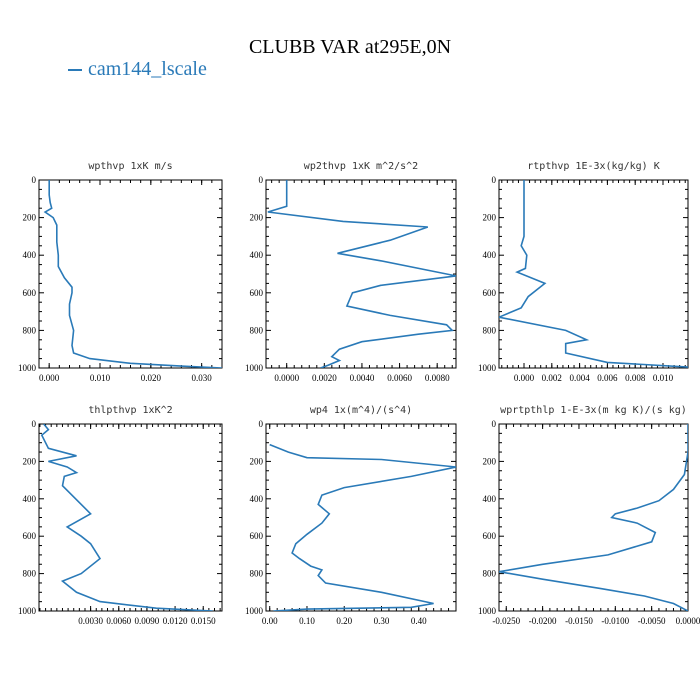 This screenshot has height=700, width=700. Describe the element at coordinates (607, 378) in the screenshot. I see `x-tick-label: 0.006` at that location.